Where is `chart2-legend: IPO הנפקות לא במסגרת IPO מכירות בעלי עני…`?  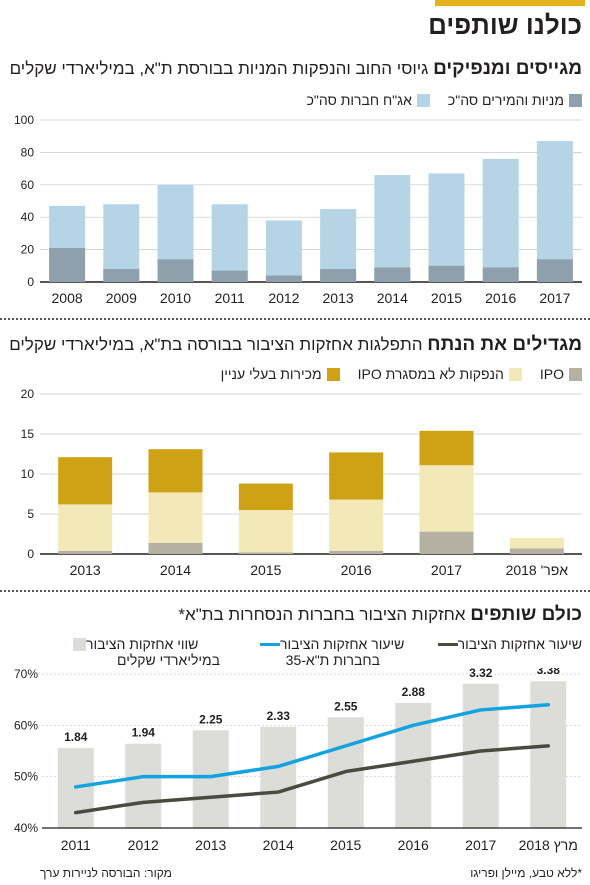
chart2-legend: IPO הנפקות לא במסגרת IPO מכירות בעלי עני… is located at coordinates (392, 374).